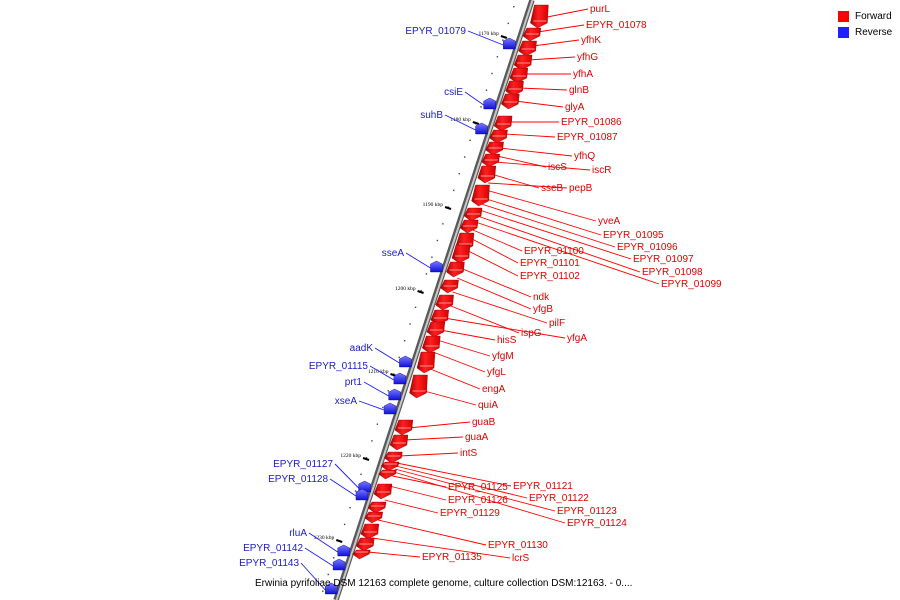 The image size is (900, 600). Describe the element at coordinates (494, 293) in the screenshot. I see `leader-yfgb` at that location.